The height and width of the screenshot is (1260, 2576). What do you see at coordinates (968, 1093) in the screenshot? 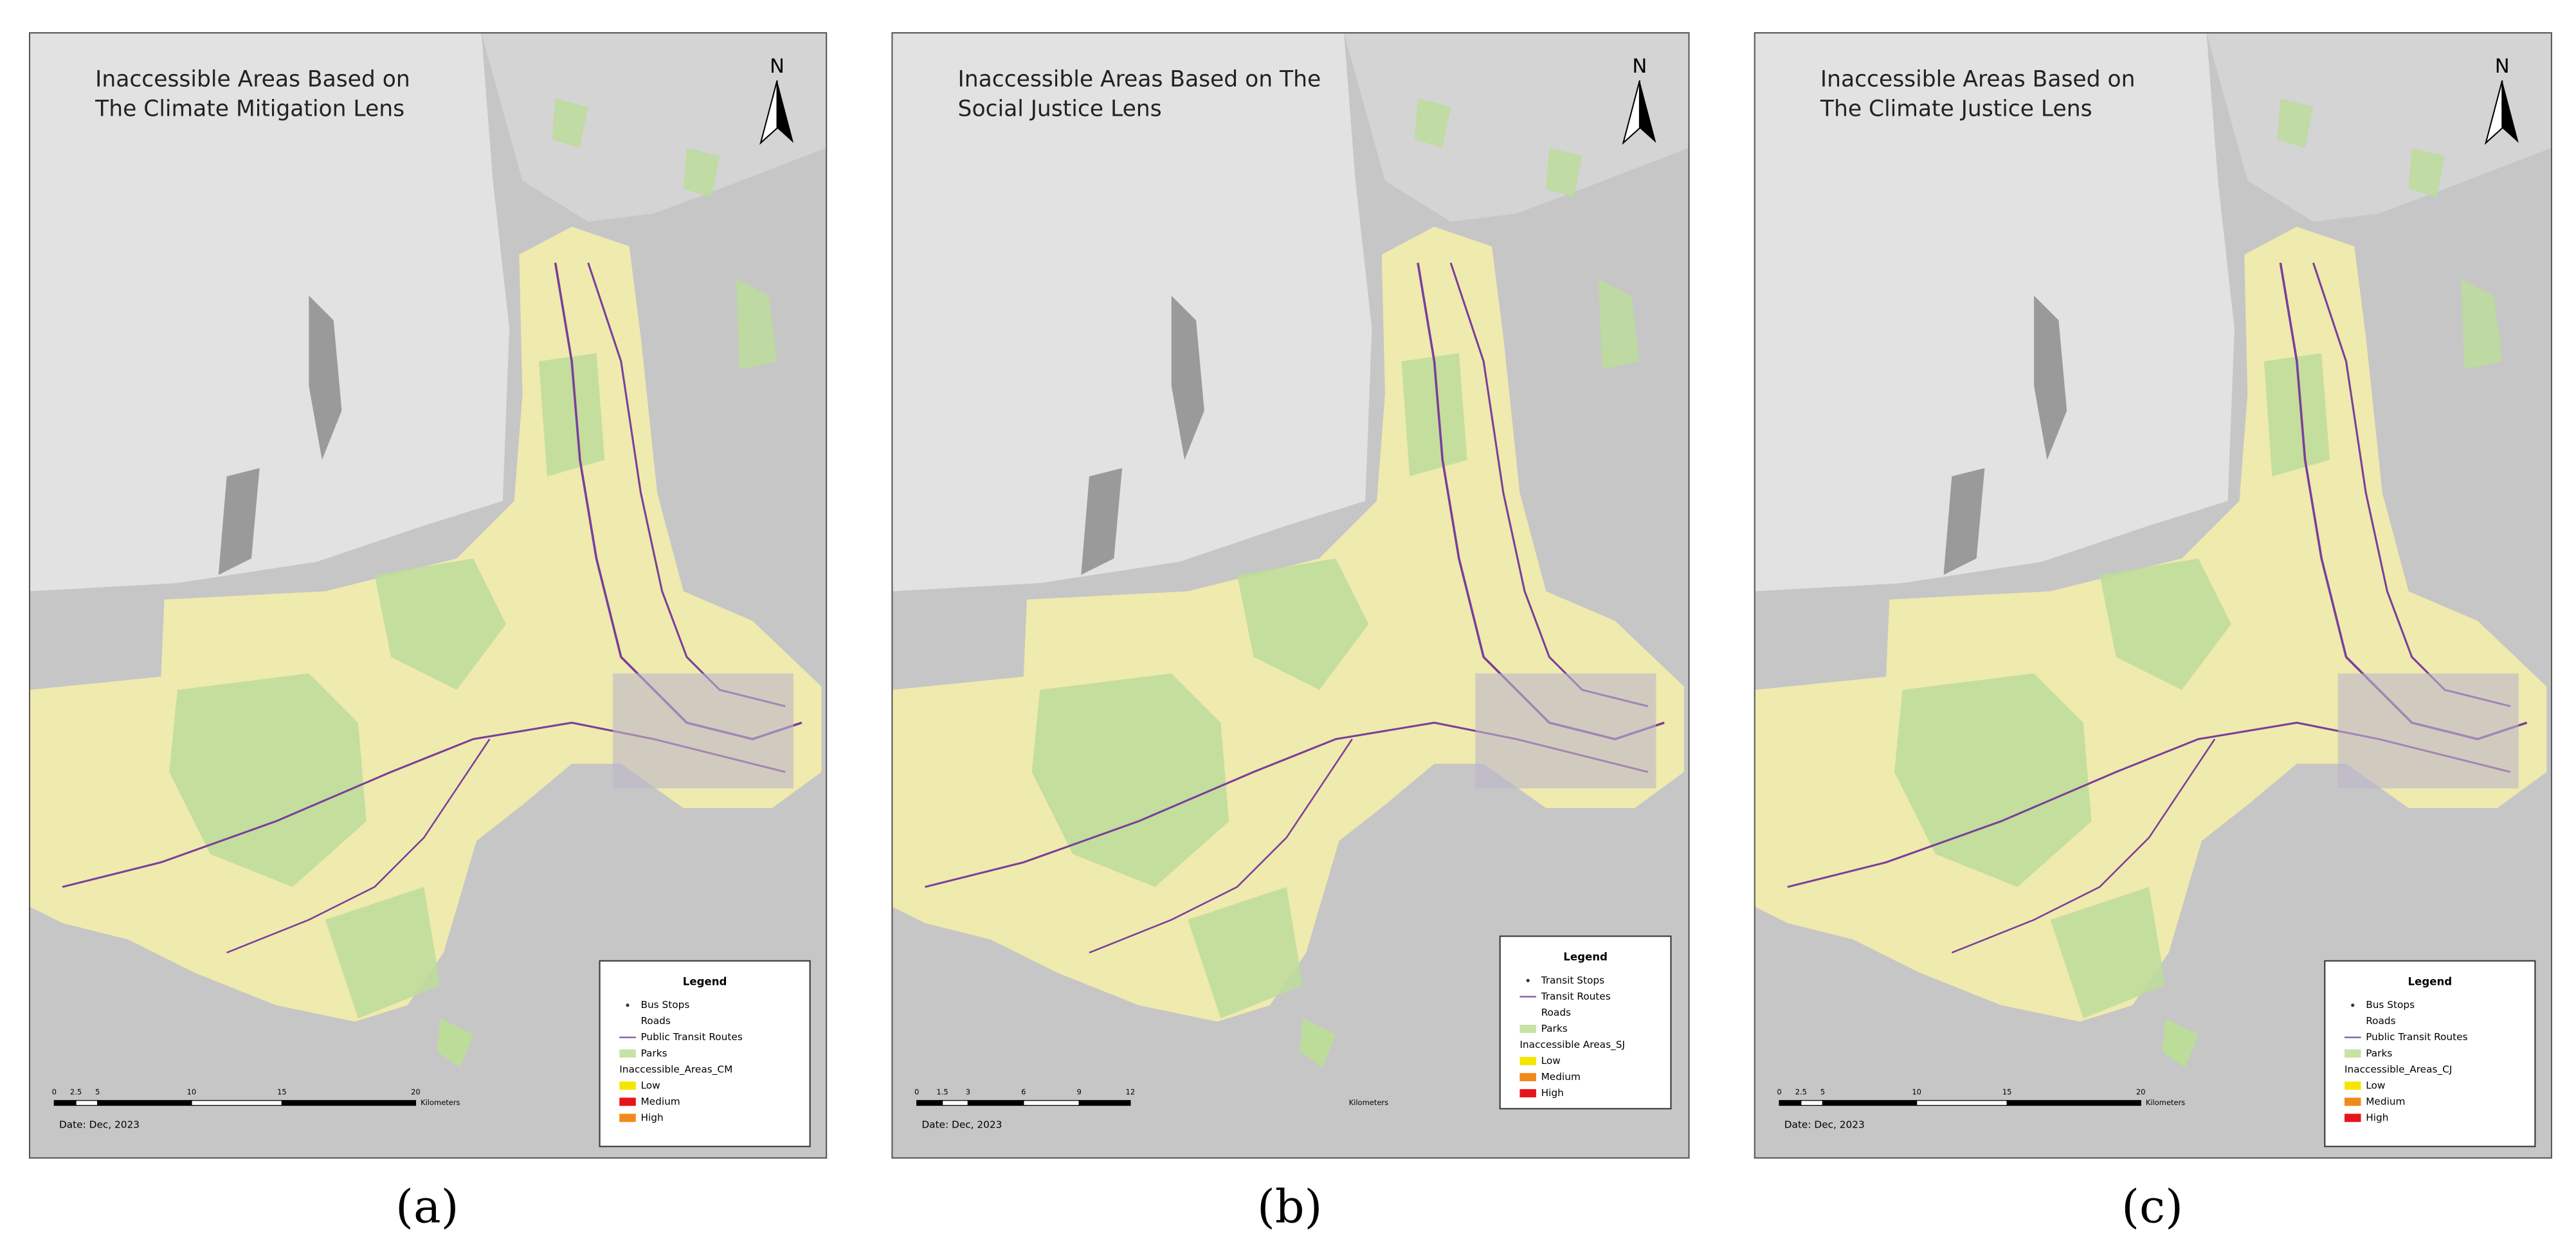
I see `scale-tick-label: 3` at bounding box center [968, 1093].